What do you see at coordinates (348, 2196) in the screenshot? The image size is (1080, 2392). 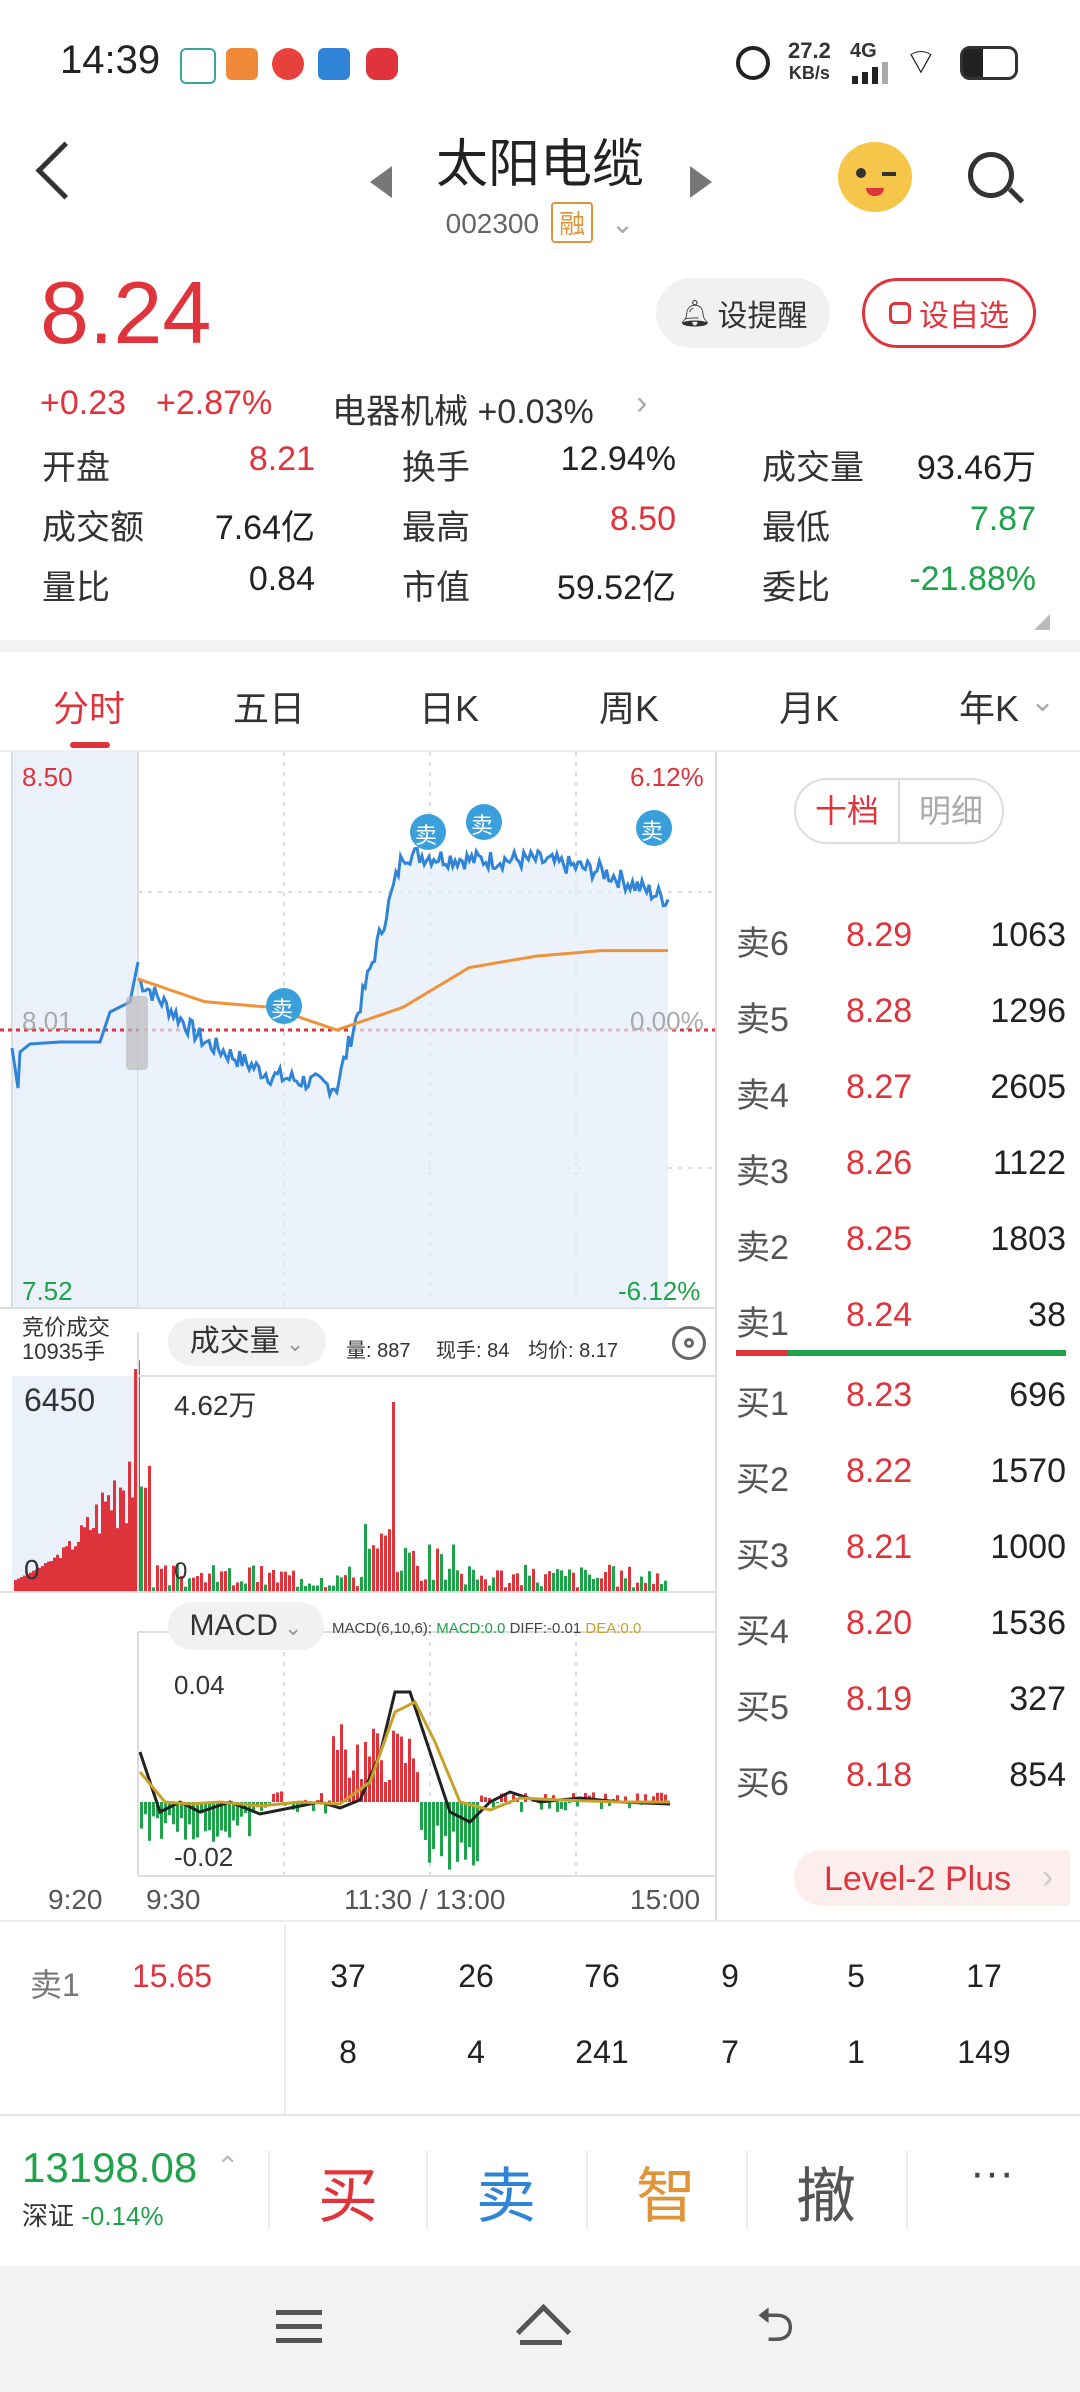 I see `buy-button: 买` at bounding box center [348, 2196].